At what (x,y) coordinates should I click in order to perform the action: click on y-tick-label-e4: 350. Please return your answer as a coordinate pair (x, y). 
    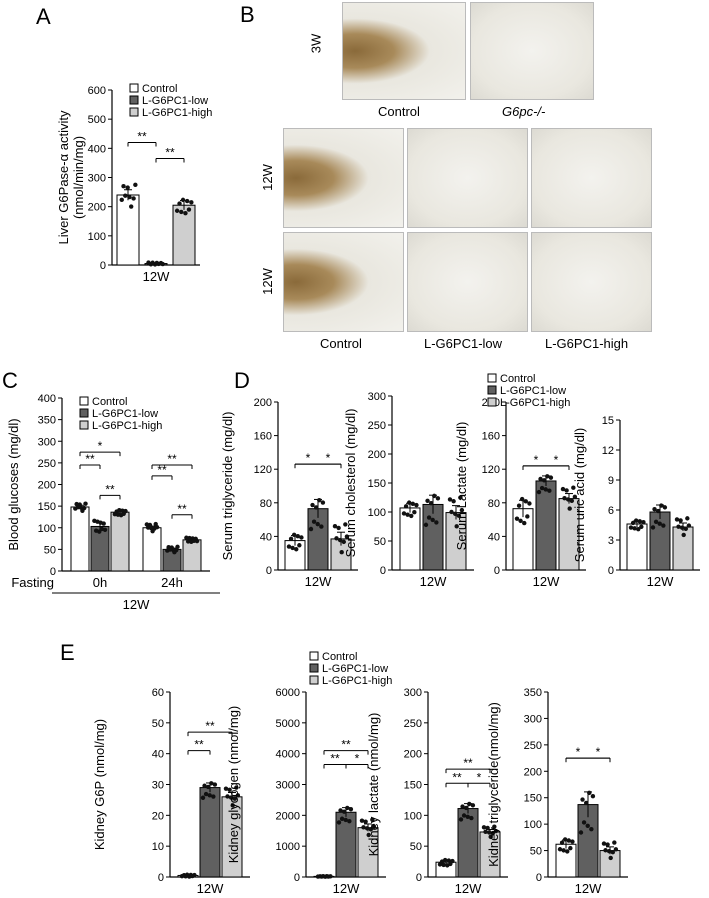
    Looking at the image, I should click on (533, 693).